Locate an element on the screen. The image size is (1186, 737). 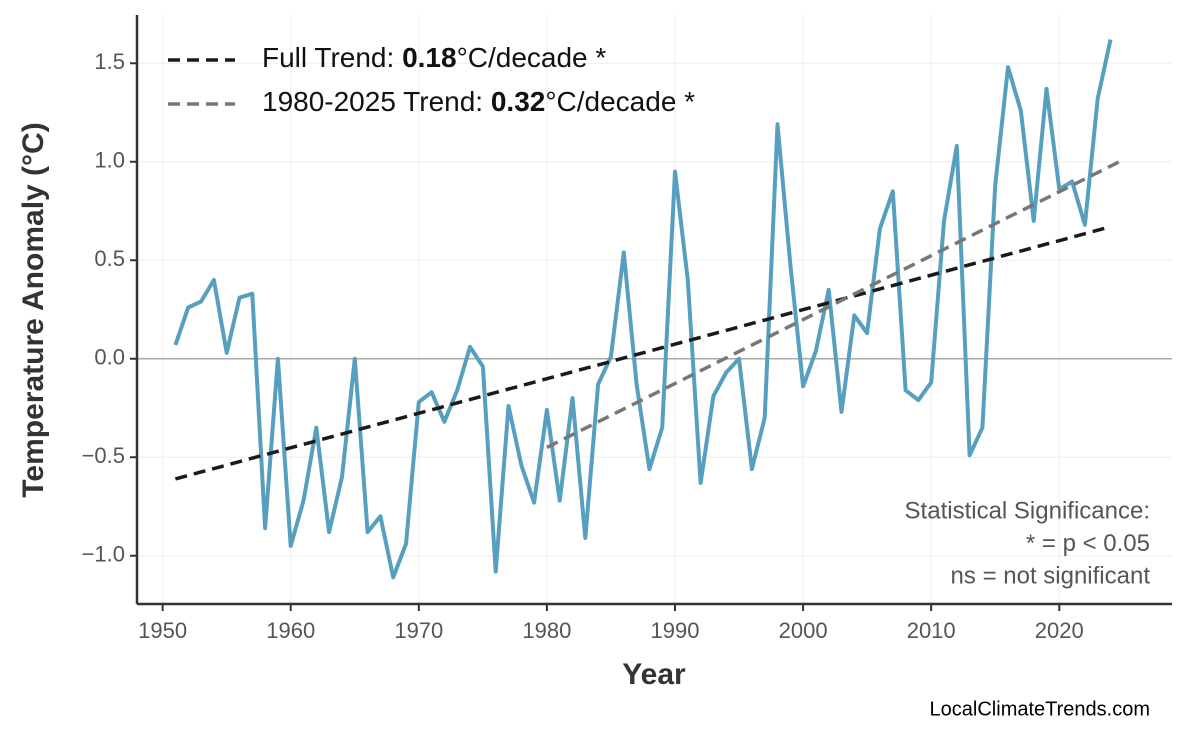
legend-text: 0.18 is located at coordinates (429, 57).